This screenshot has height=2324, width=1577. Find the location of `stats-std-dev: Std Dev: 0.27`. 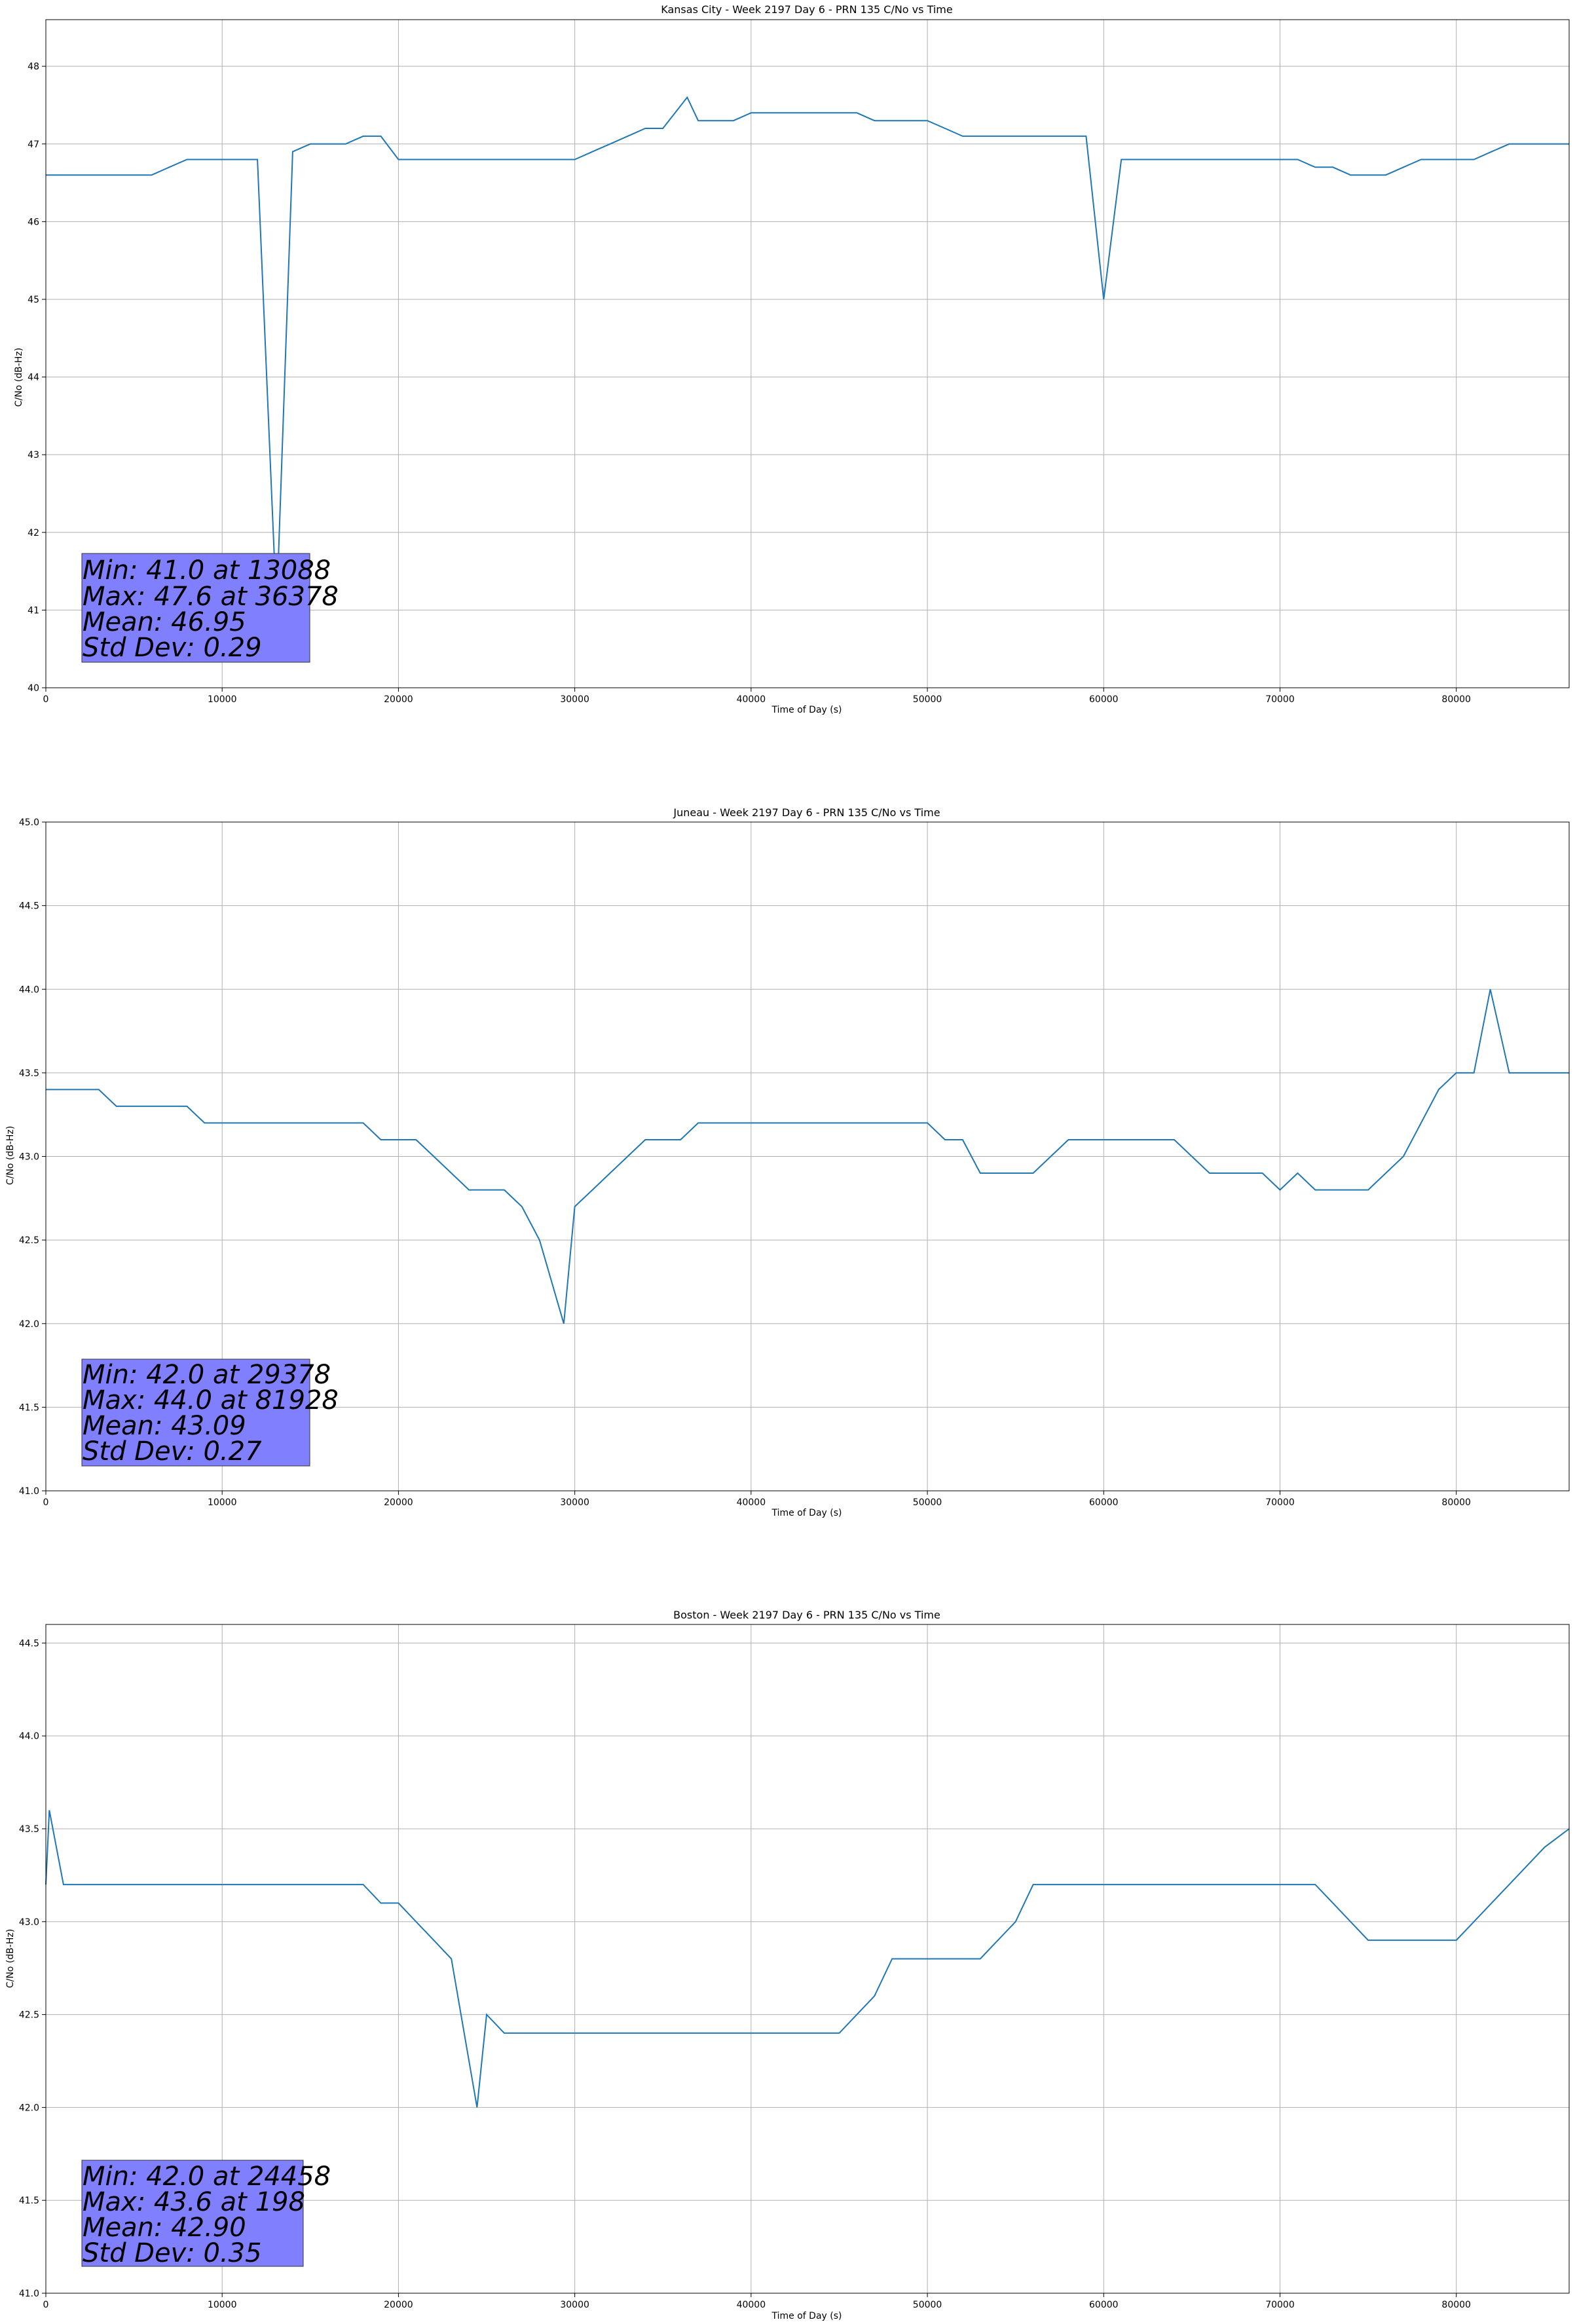

stats-std-dev: Std Dev: 0.27 is located at coordinates (172, 1451).